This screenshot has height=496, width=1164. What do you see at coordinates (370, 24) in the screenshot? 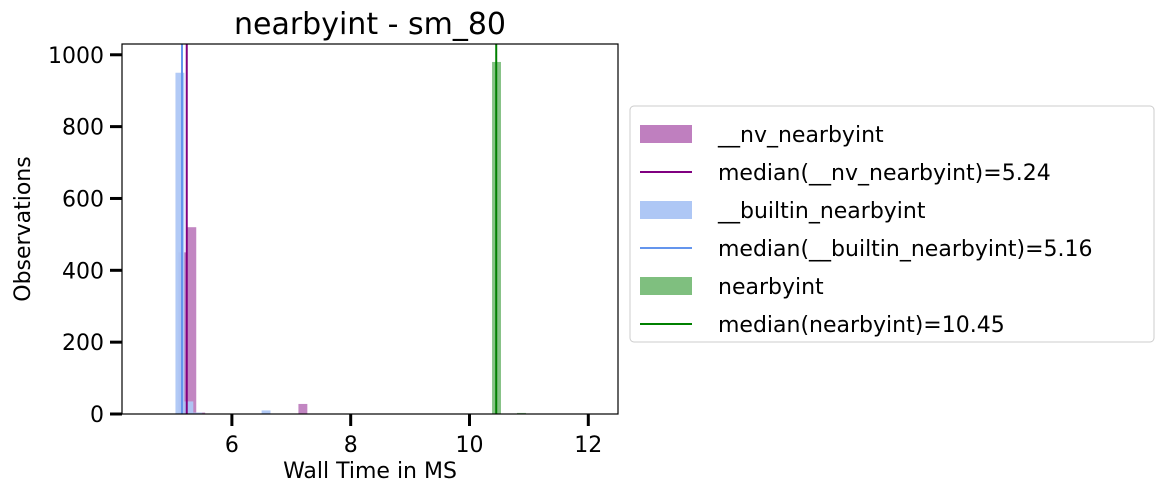
I see `chart-title: nearbyint - sm_80` at bounding box center [370, 24].